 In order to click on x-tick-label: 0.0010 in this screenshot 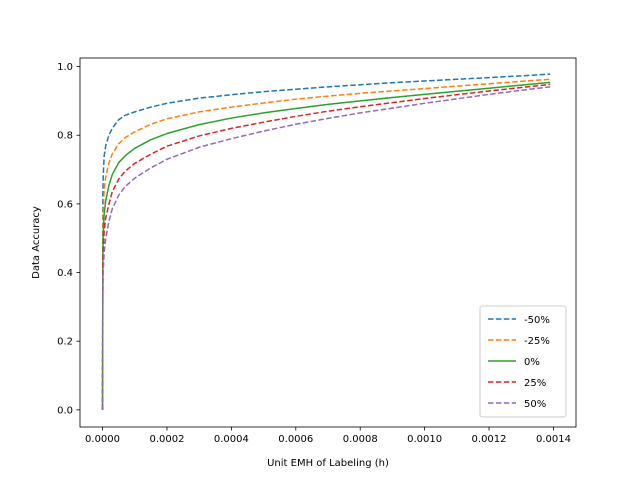, I will do `click(424, 439)`.